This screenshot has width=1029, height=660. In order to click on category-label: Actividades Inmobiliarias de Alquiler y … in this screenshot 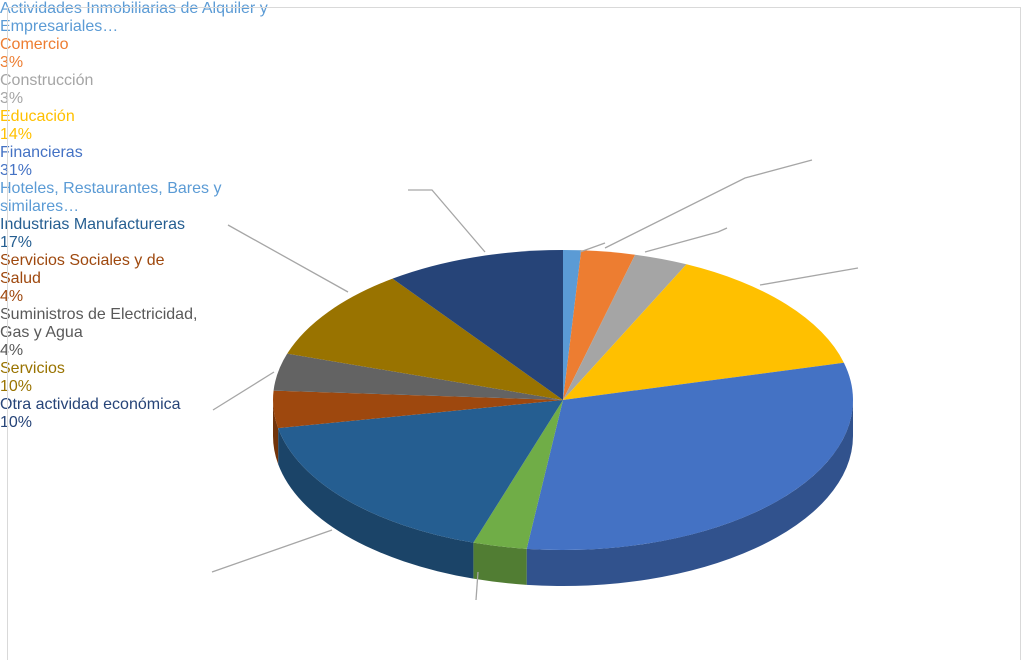, I will do `click(134, 17)`.